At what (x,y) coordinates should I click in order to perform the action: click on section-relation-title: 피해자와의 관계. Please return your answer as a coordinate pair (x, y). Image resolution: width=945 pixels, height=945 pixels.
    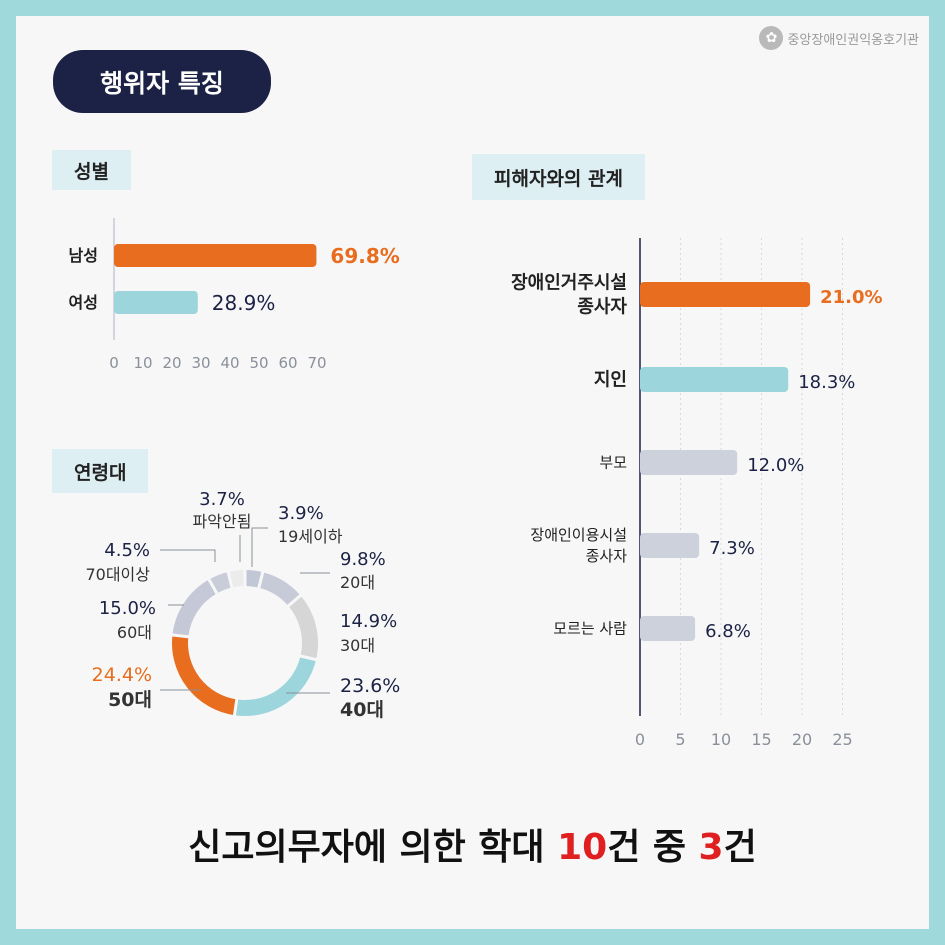
    Looking at the image, I should click on (558, 177).